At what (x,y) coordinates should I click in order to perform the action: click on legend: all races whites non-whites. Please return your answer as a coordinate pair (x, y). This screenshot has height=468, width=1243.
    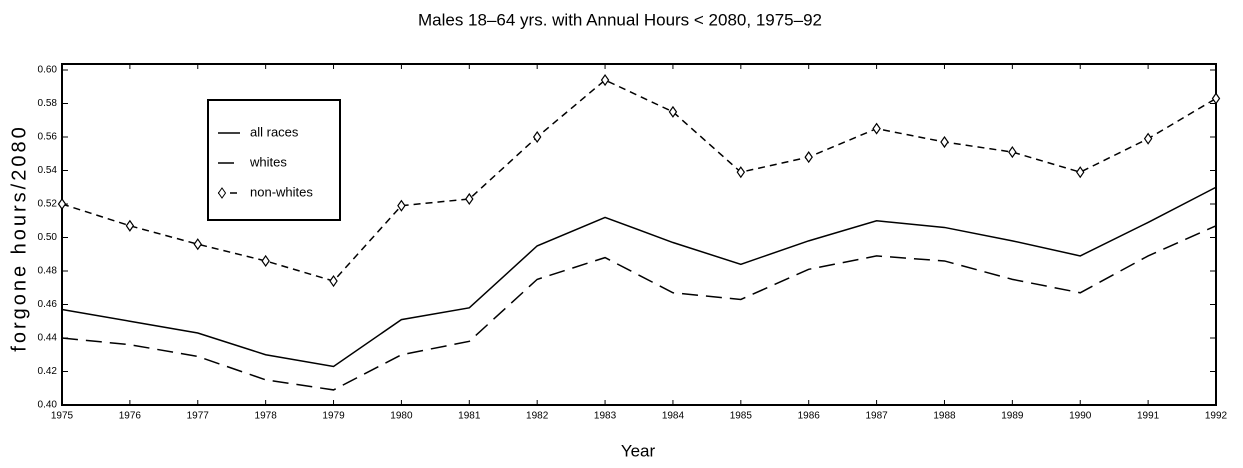
    Looking at the image, I should click on (274, 160).